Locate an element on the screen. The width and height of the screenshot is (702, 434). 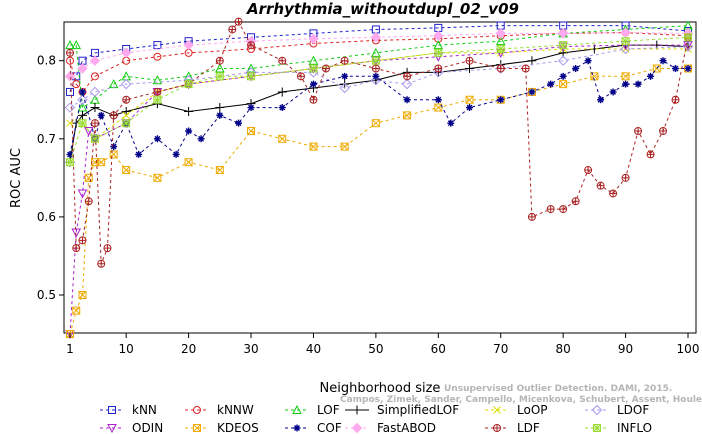
x-tick-label: 20 is located at coordinates (188, 349).